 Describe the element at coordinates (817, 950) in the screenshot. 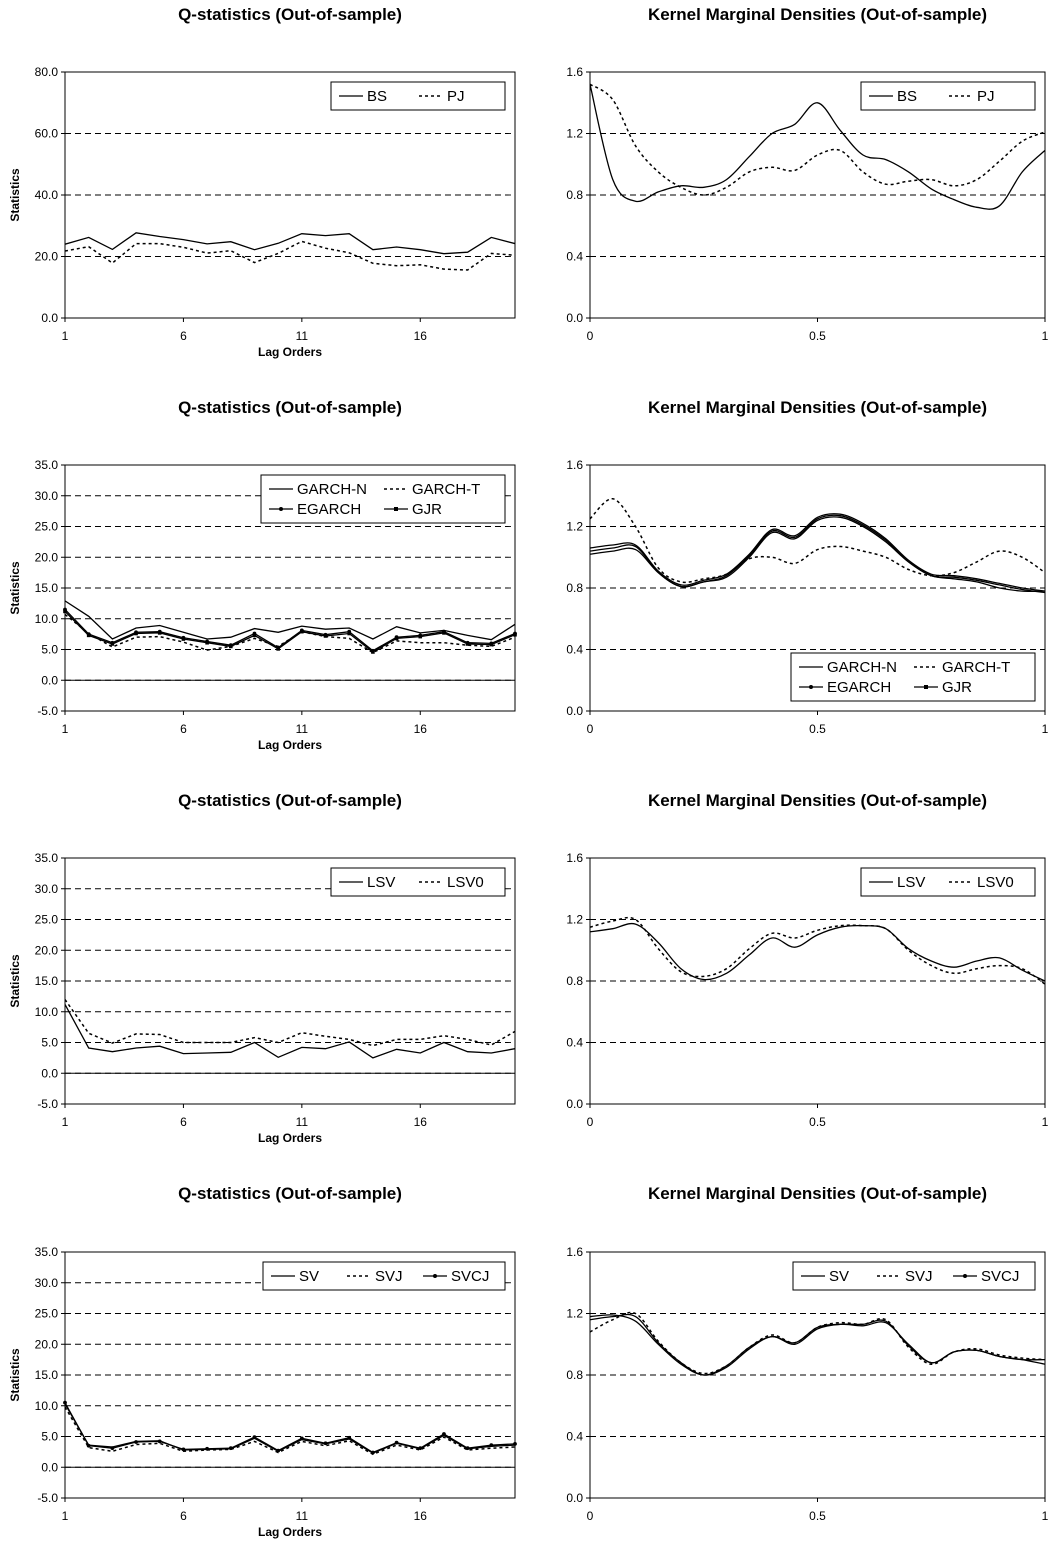

I see `series-line-lsv0` at that location.